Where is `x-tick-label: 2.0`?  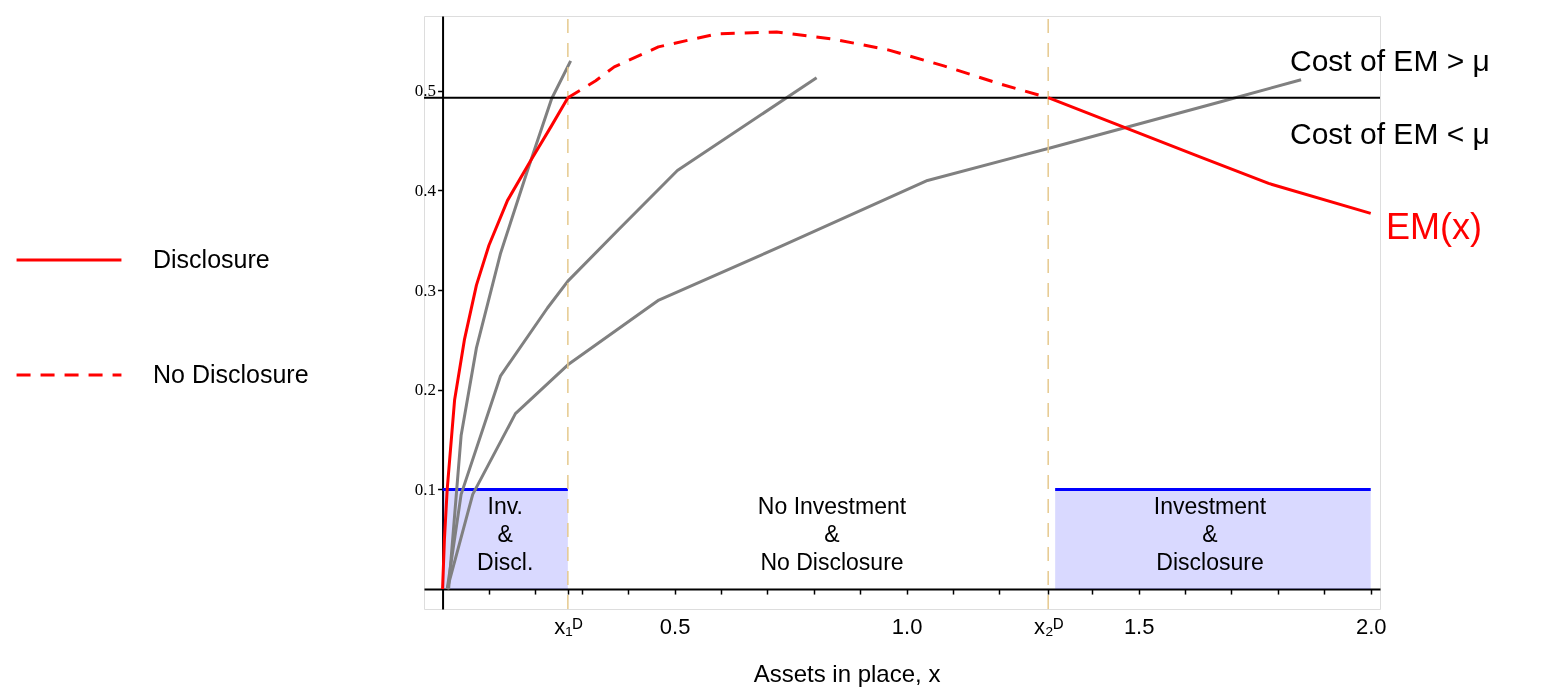
x-tick-label: 2.0 is located at coordinates (1371, 626).